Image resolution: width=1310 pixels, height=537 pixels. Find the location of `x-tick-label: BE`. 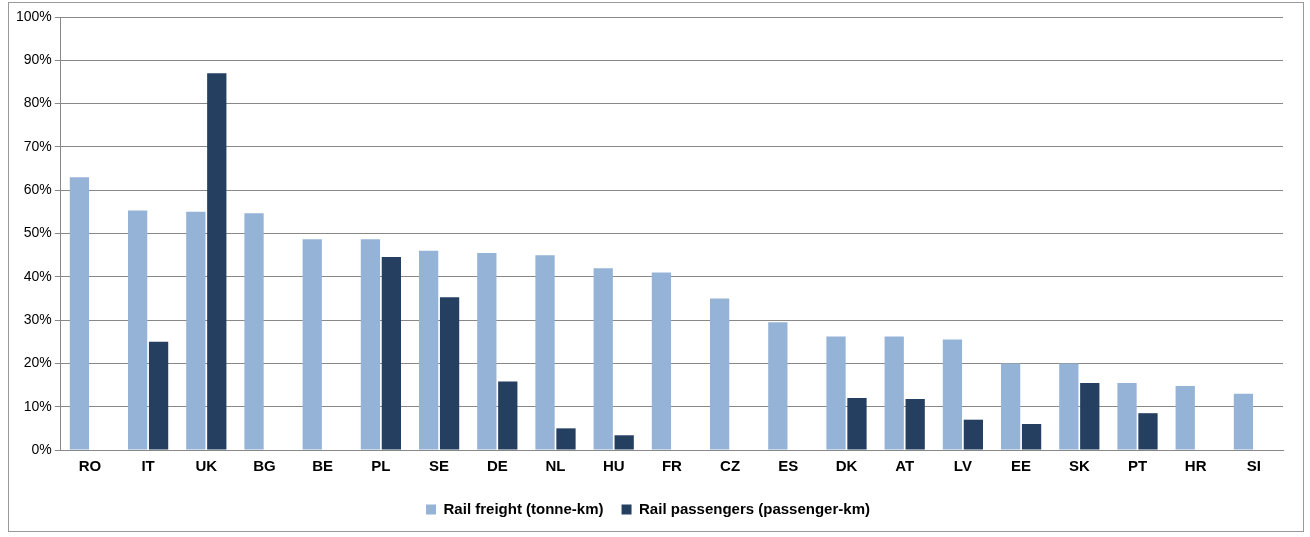

x-tick-label: BE is located at coordinates (323, 466).